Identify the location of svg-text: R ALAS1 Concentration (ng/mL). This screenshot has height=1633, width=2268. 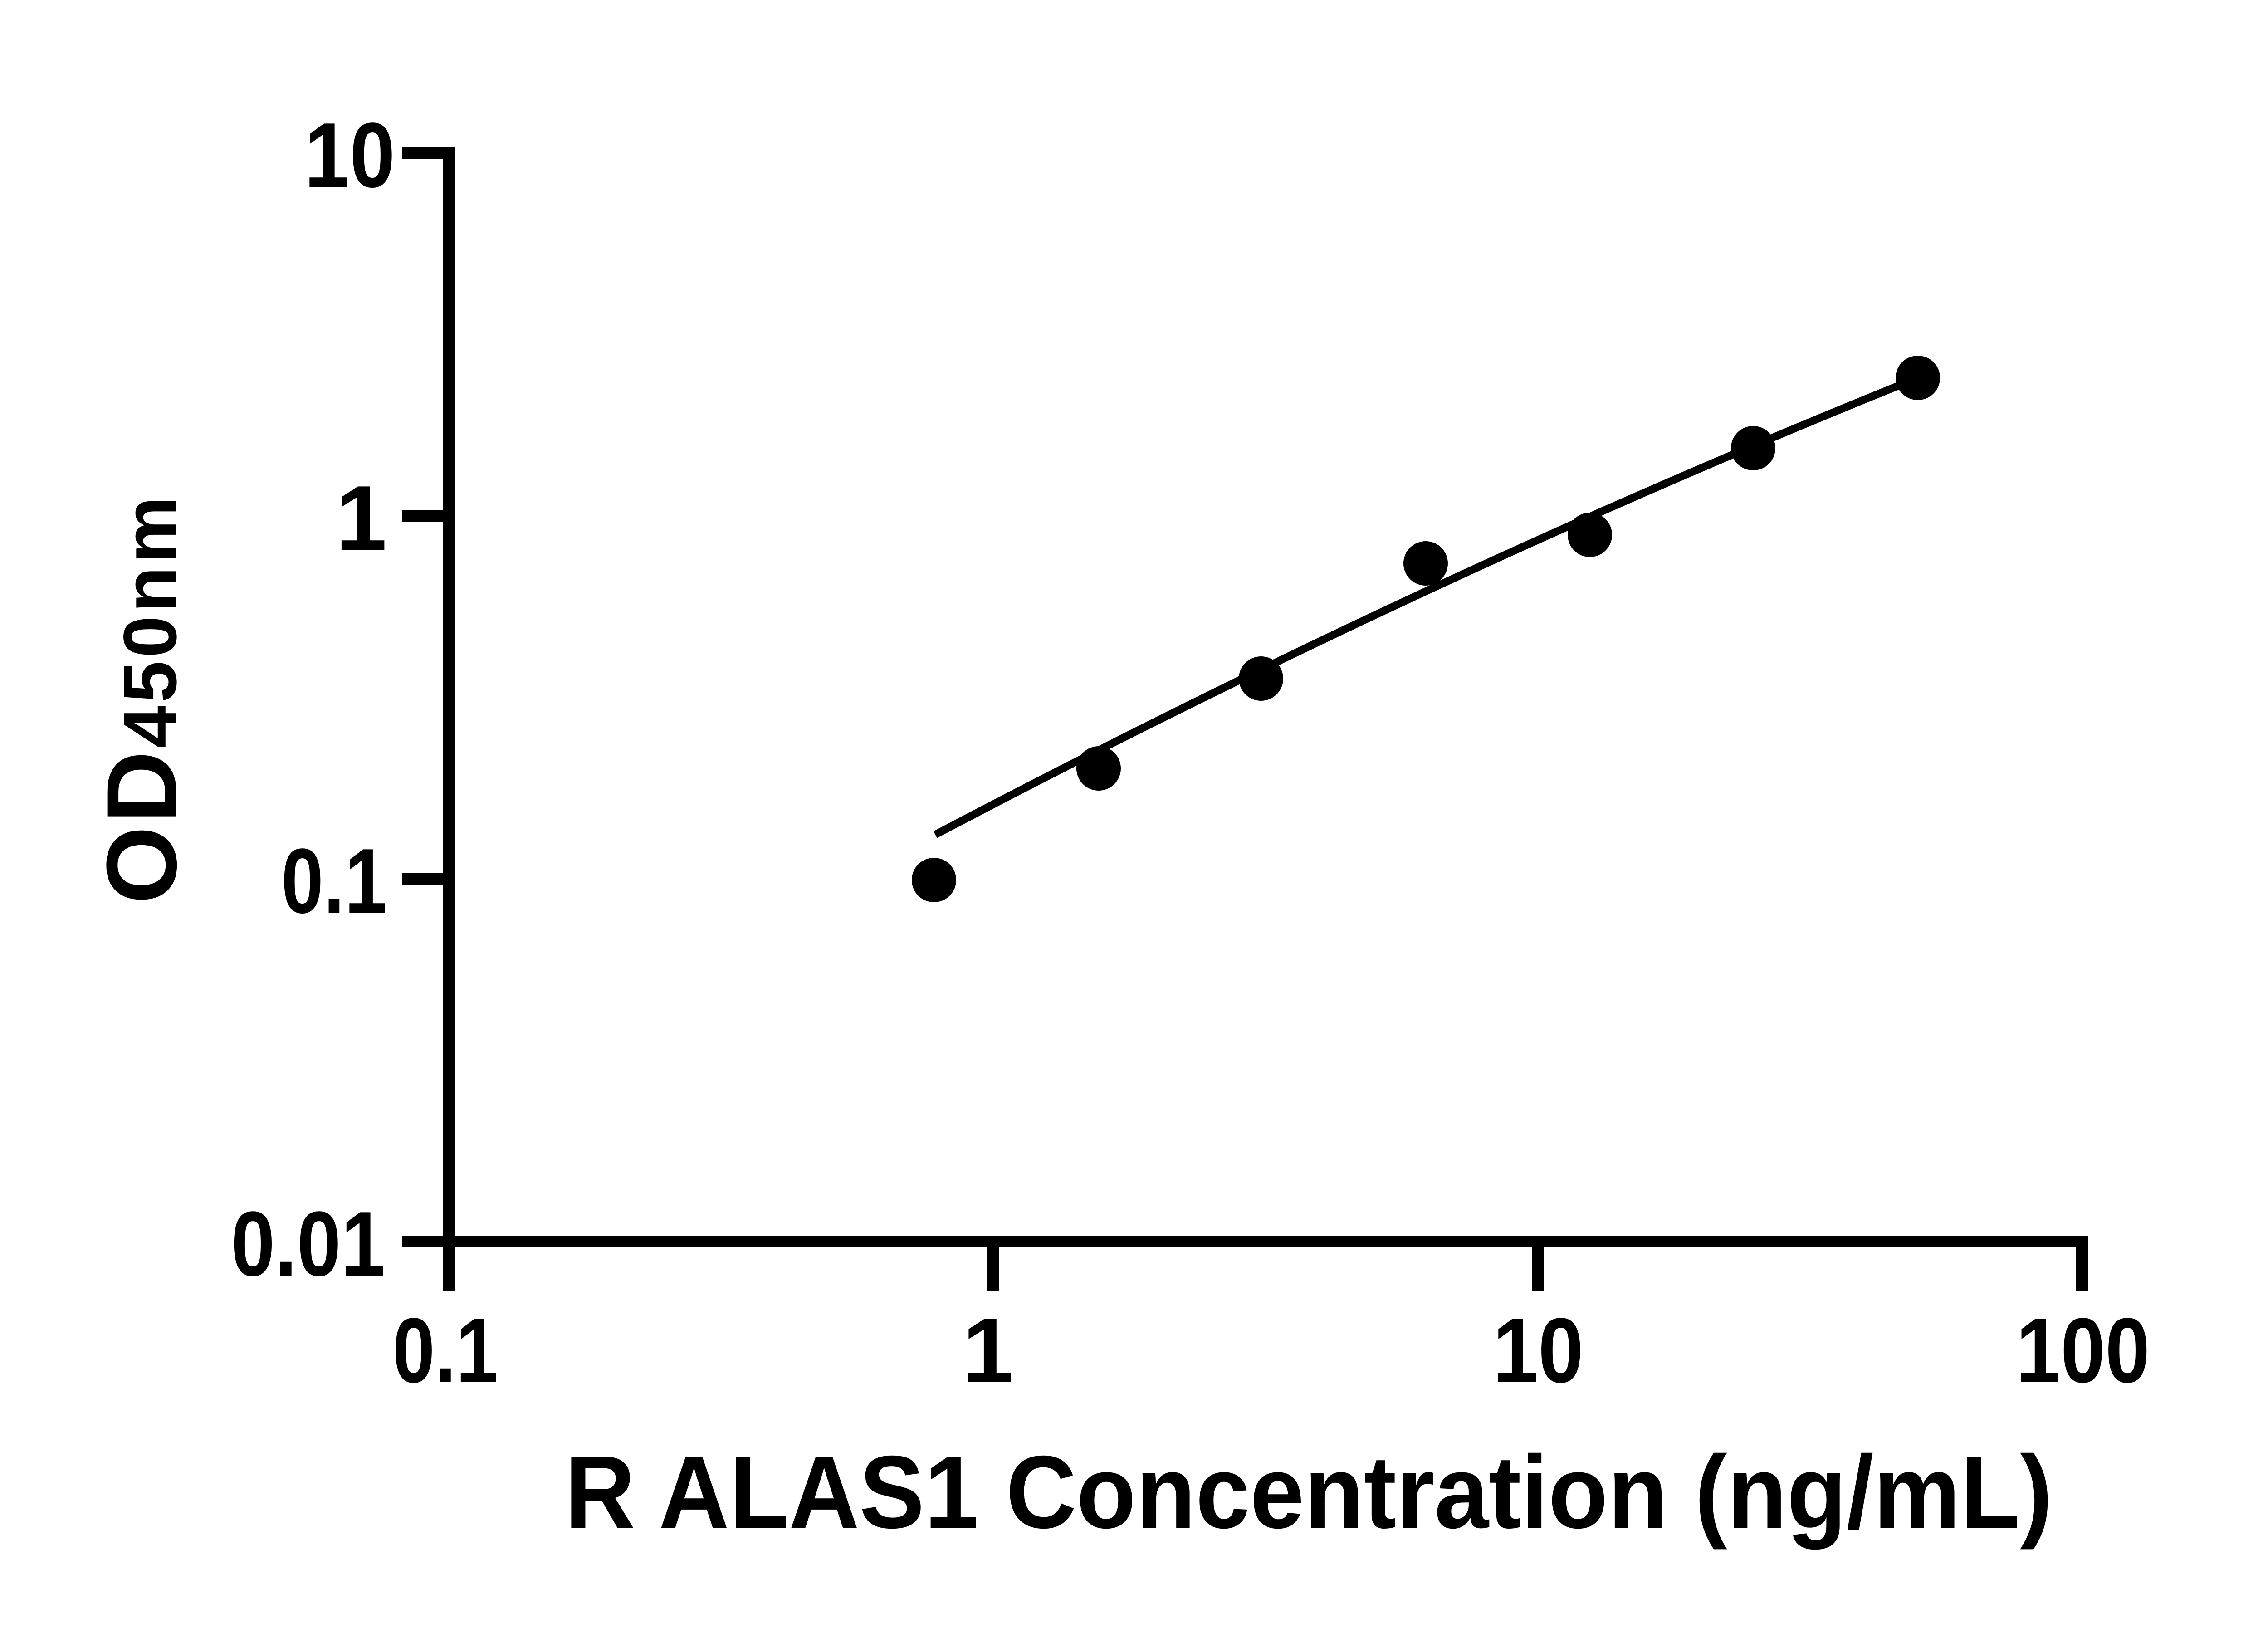
(1309, 1492).